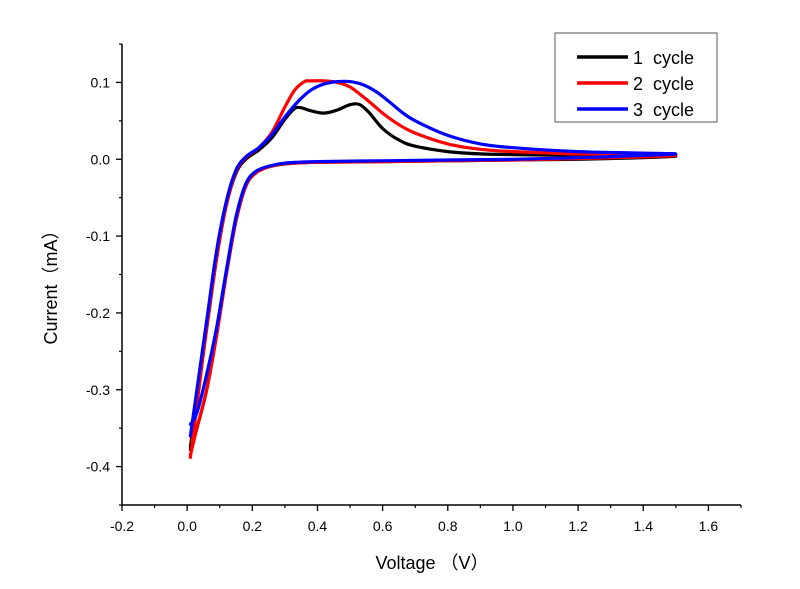 Image resolution: width=800 pixels, height=589 pixels. I want to click on y-tick-label: 0.0, so click(101, 159).